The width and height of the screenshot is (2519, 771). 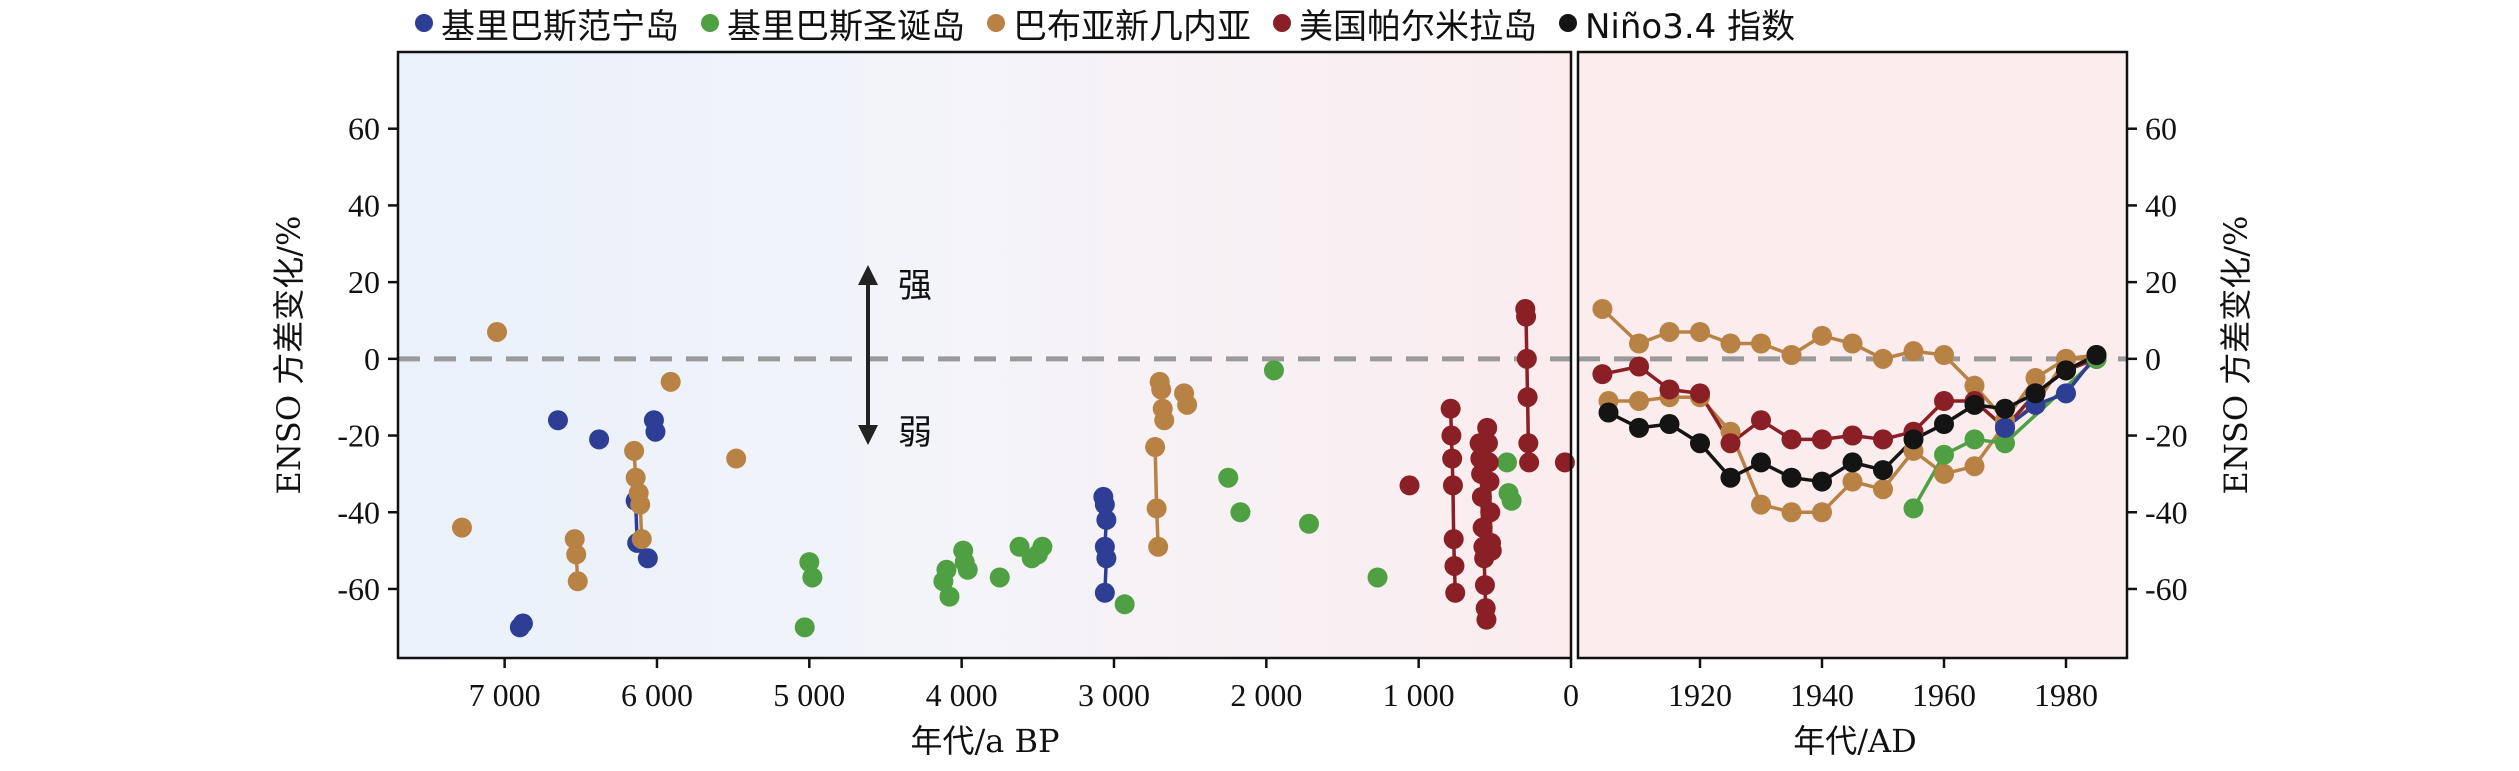 I want to click on legend-label: Niño3.4 指数, so click(x=1690, y=26).